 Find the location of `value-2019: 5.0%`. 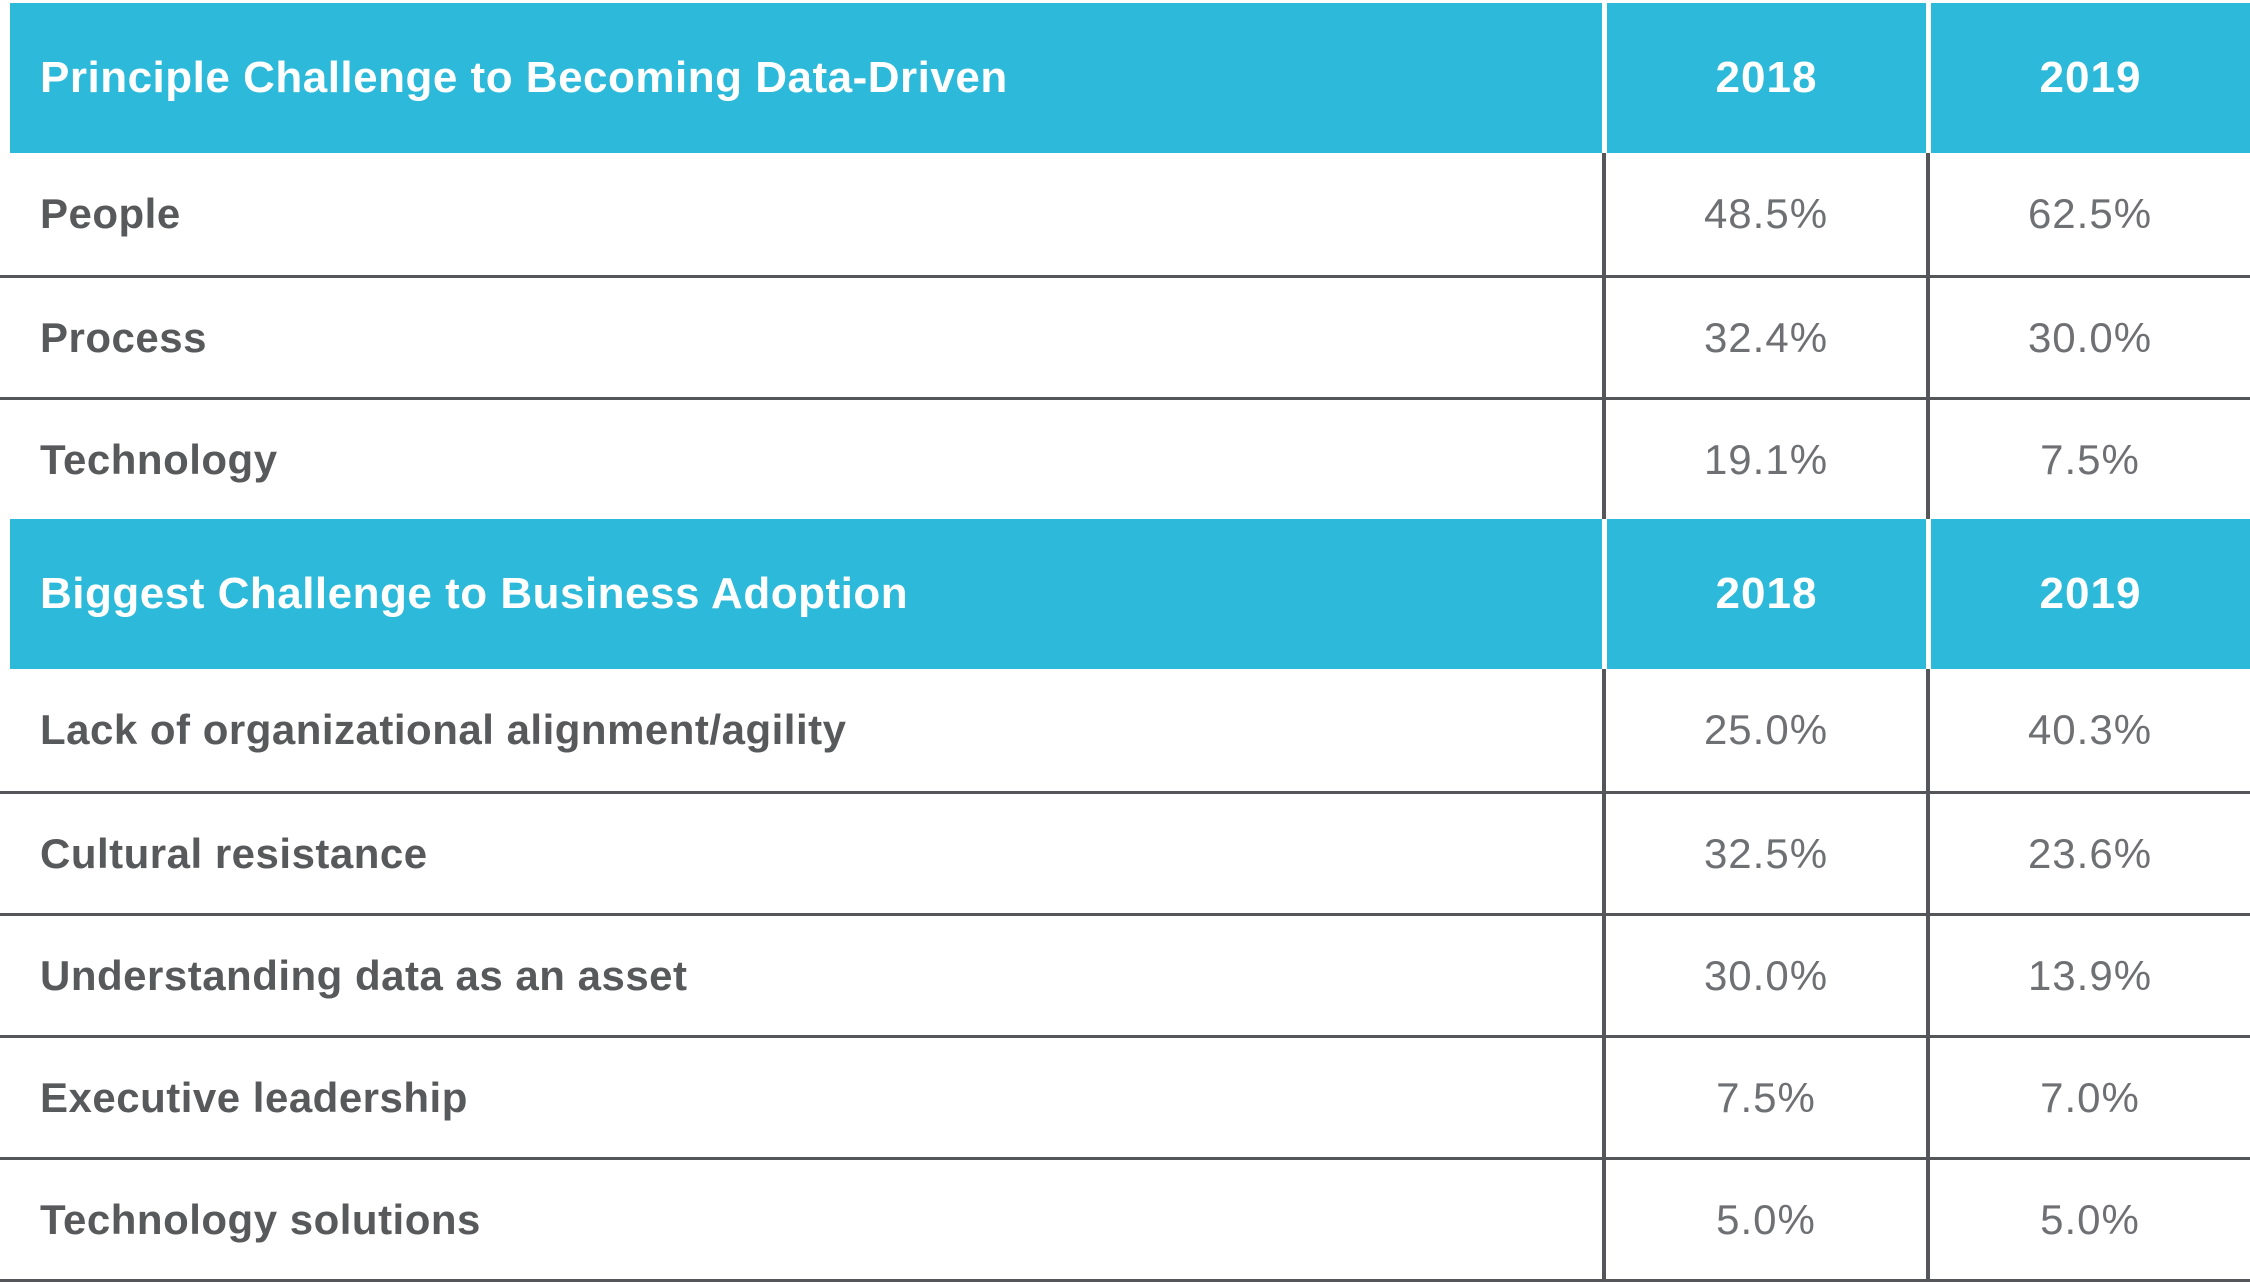

value-2019: 5.0% is located at coordinates (2088, 1219).